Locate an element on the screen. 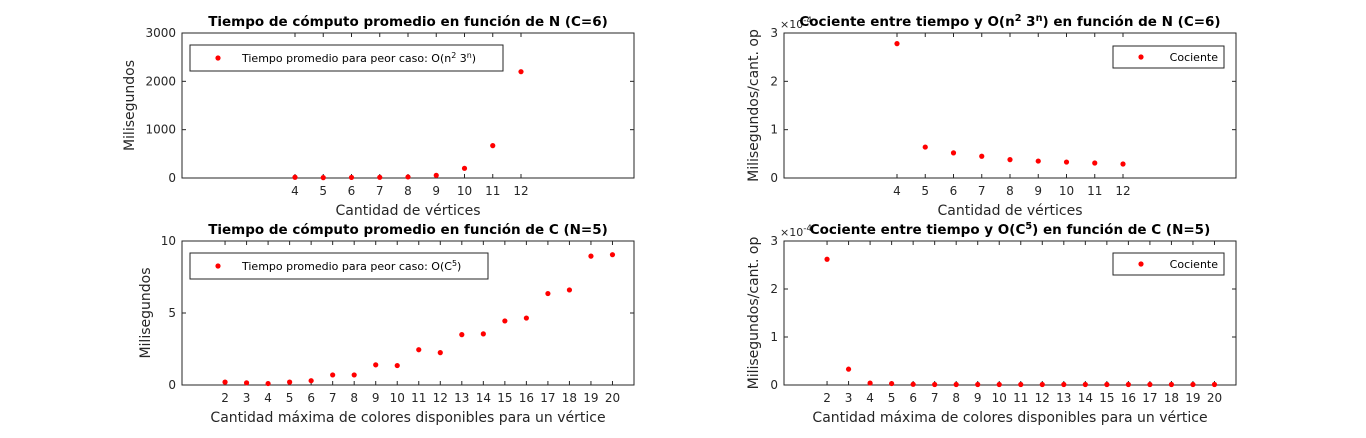 The height and width of the screenshot is (438, 1366). y-tick-label: 3 is located at coordinates (774, 241).